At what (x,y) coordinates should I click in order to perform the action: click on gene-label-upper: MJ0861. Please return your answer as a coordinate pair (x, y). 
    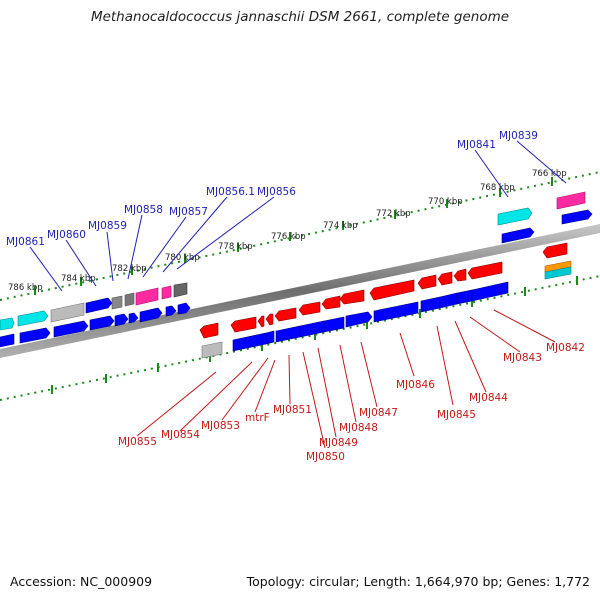
    Looking at the image, I should click on (25, 242).